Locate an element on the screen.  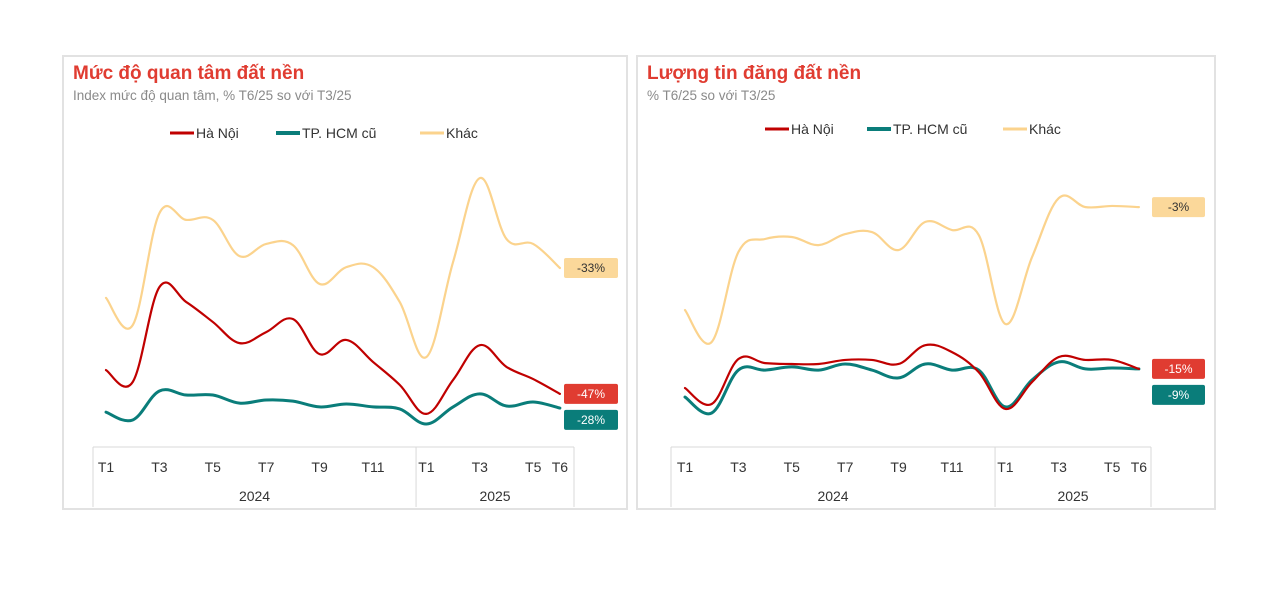
end-value-badge: -33% is located at coordinates (591, 268).